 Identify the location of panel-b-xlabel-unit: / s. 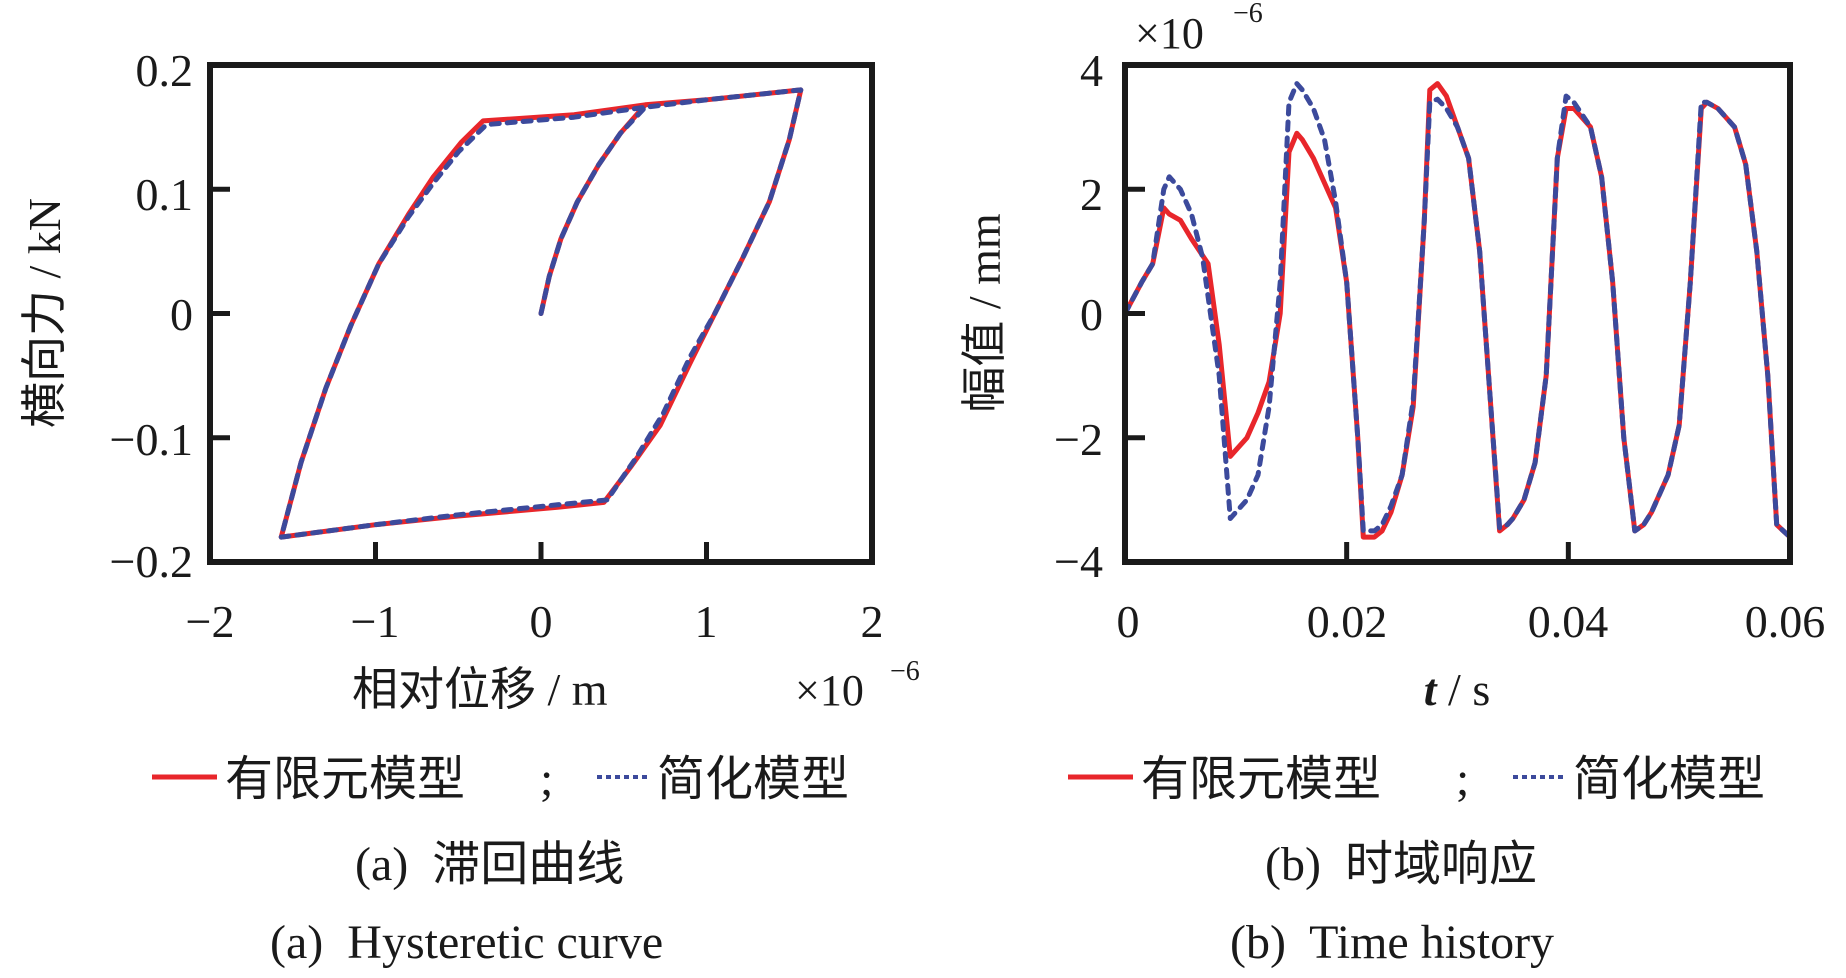
(1464, 689).